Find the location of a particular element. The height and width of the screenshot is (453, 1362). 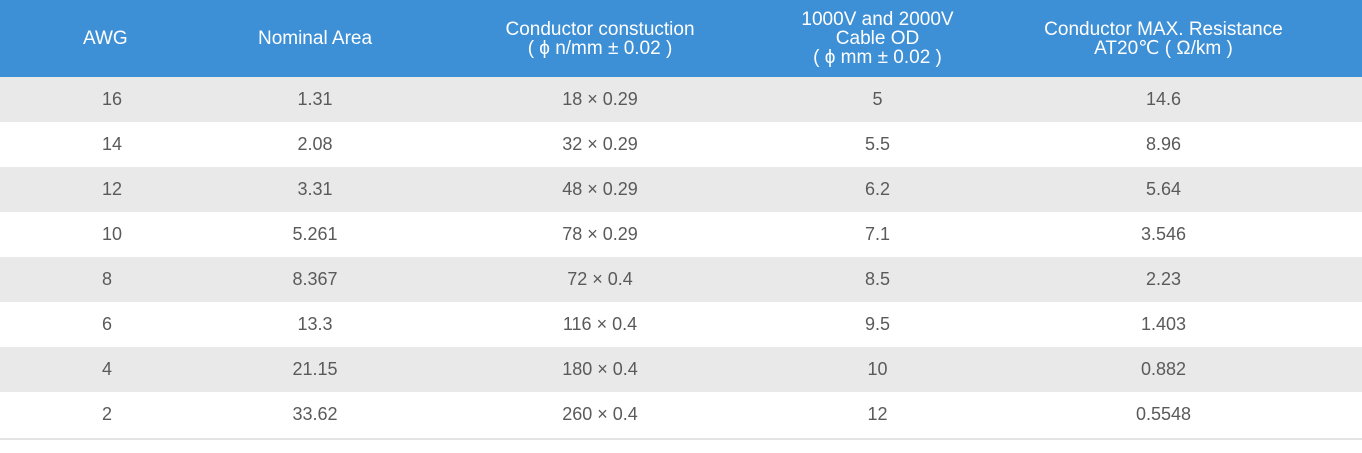

header-cable-od-line2: Cable OD is located at coordinates (877, 38).